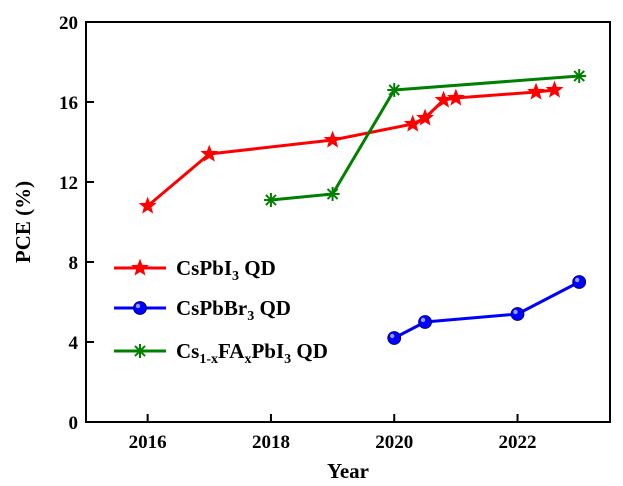 This screenshot has width=623, height=486. What do you see at coordinates (247, 359) in the screenshot?
I see `legend-label-part: x` at bounding box center [247, 359].